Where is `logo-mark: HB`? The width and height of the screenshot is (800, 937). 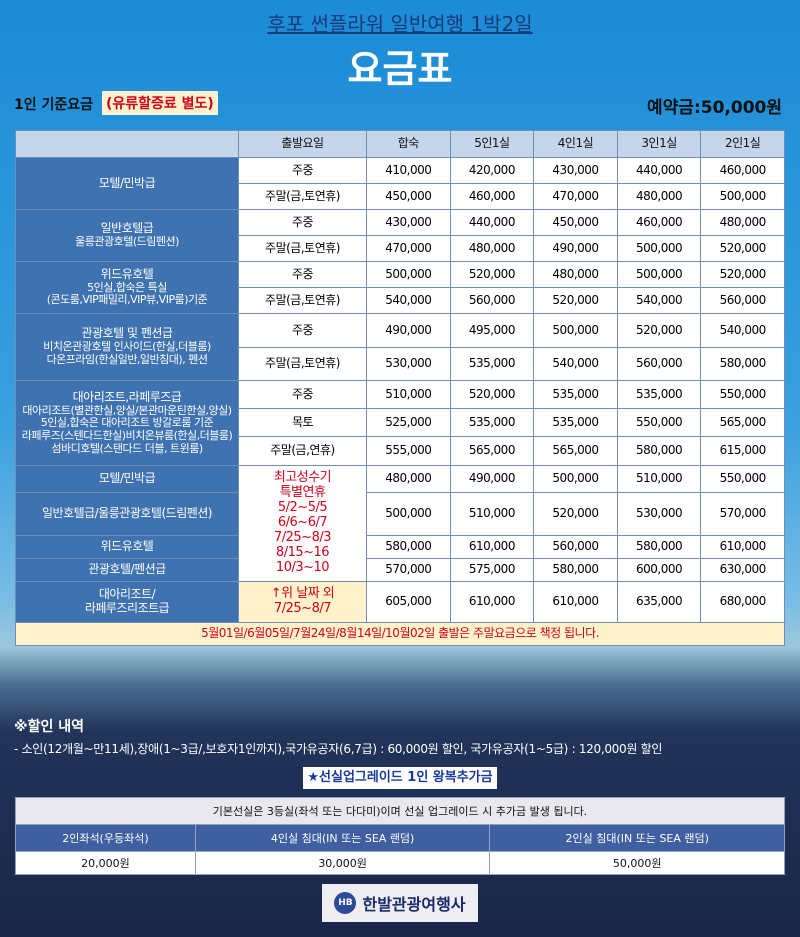 logo-mark: HB is located at coordinates (345, 903).